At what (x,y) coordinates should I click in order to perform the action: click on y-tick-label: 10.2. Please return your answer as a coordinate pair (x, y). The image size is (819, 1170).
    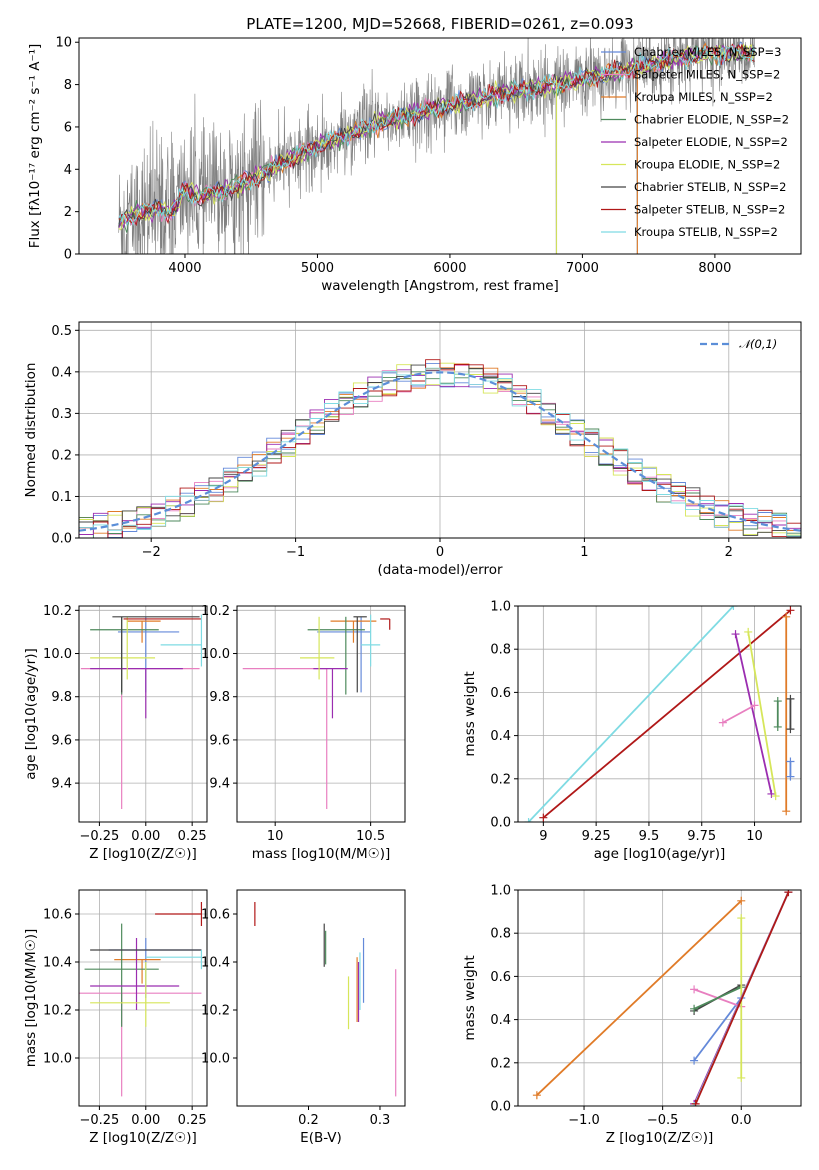
    Looking at the image, I should click on (215, 611).